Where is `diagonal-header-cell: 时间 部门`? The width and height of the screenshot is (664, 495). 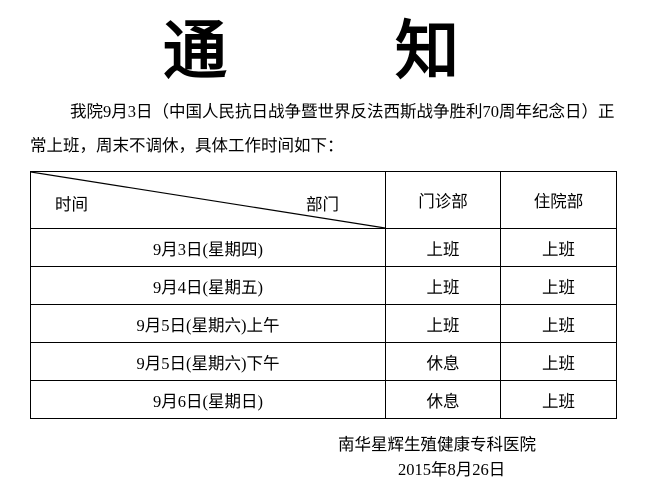 diagonal-header-cell: 时间 部门 is located at coordinates (208, 200).